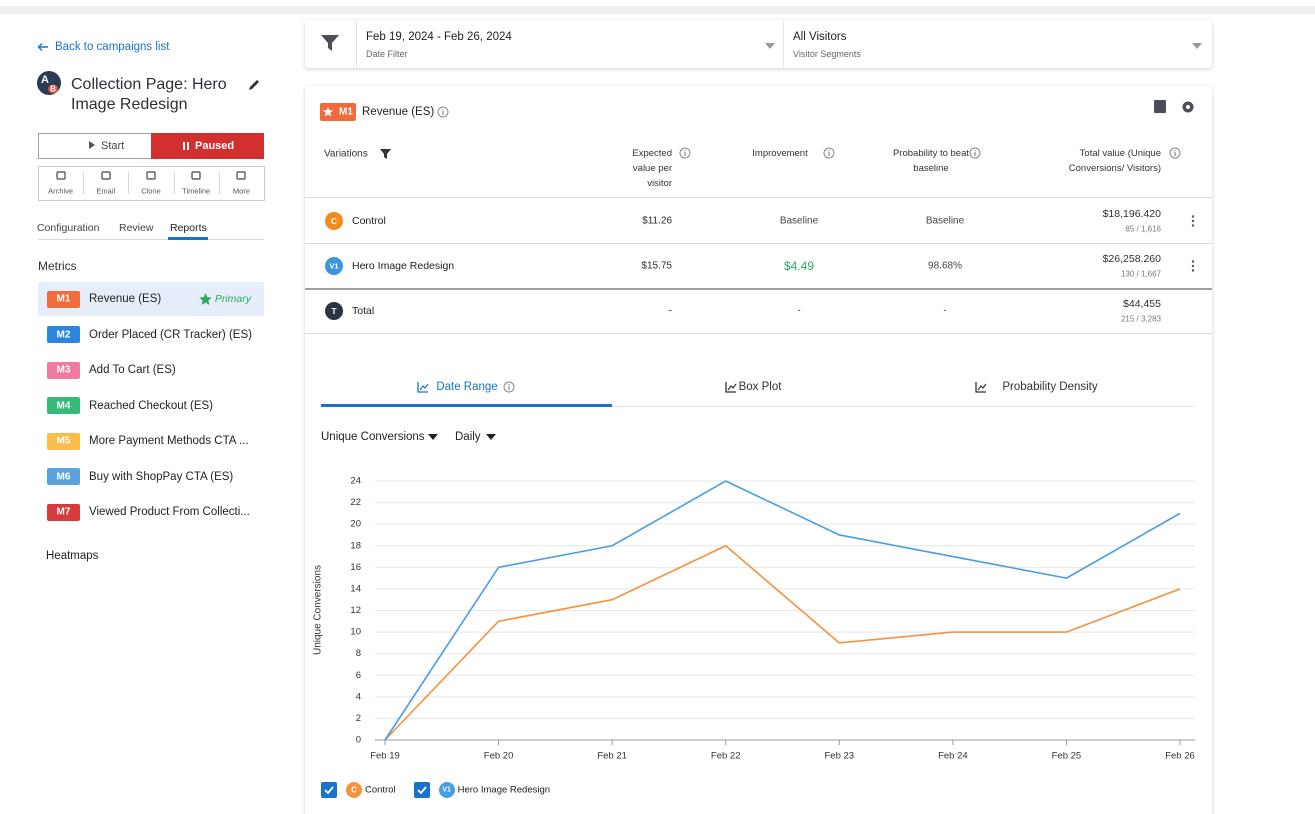 The image size is (1315, 814). Describe the element at coordinates (84, 183) in the screenshot. I see `action-divider` at that location.